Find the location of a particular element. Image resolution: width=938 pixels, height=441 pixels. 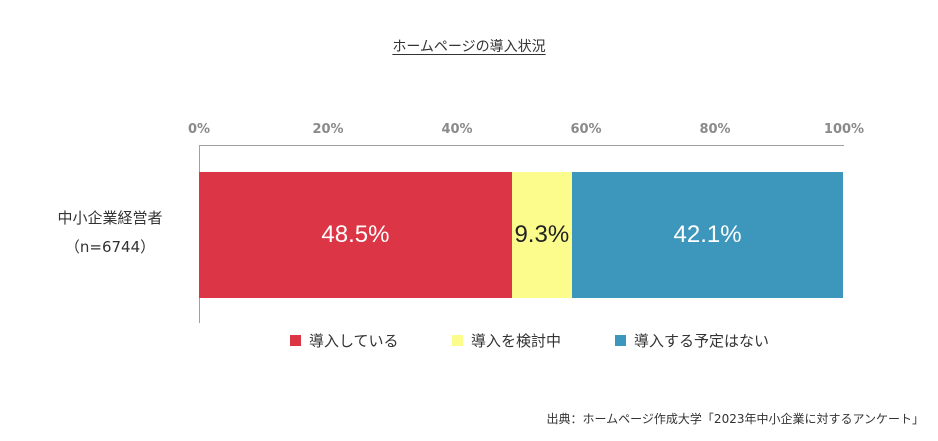

data-label: 48.5% is located at coordinates (355, 234).